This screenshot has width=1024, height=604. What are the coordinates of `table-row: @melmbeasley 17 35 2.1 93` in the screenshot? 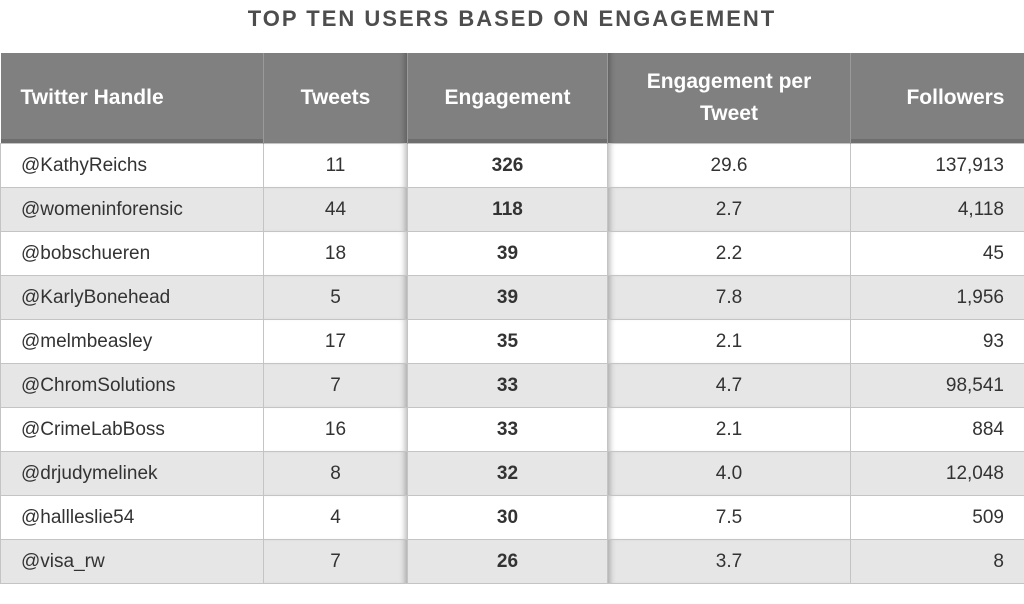 It's located at (512, 341).